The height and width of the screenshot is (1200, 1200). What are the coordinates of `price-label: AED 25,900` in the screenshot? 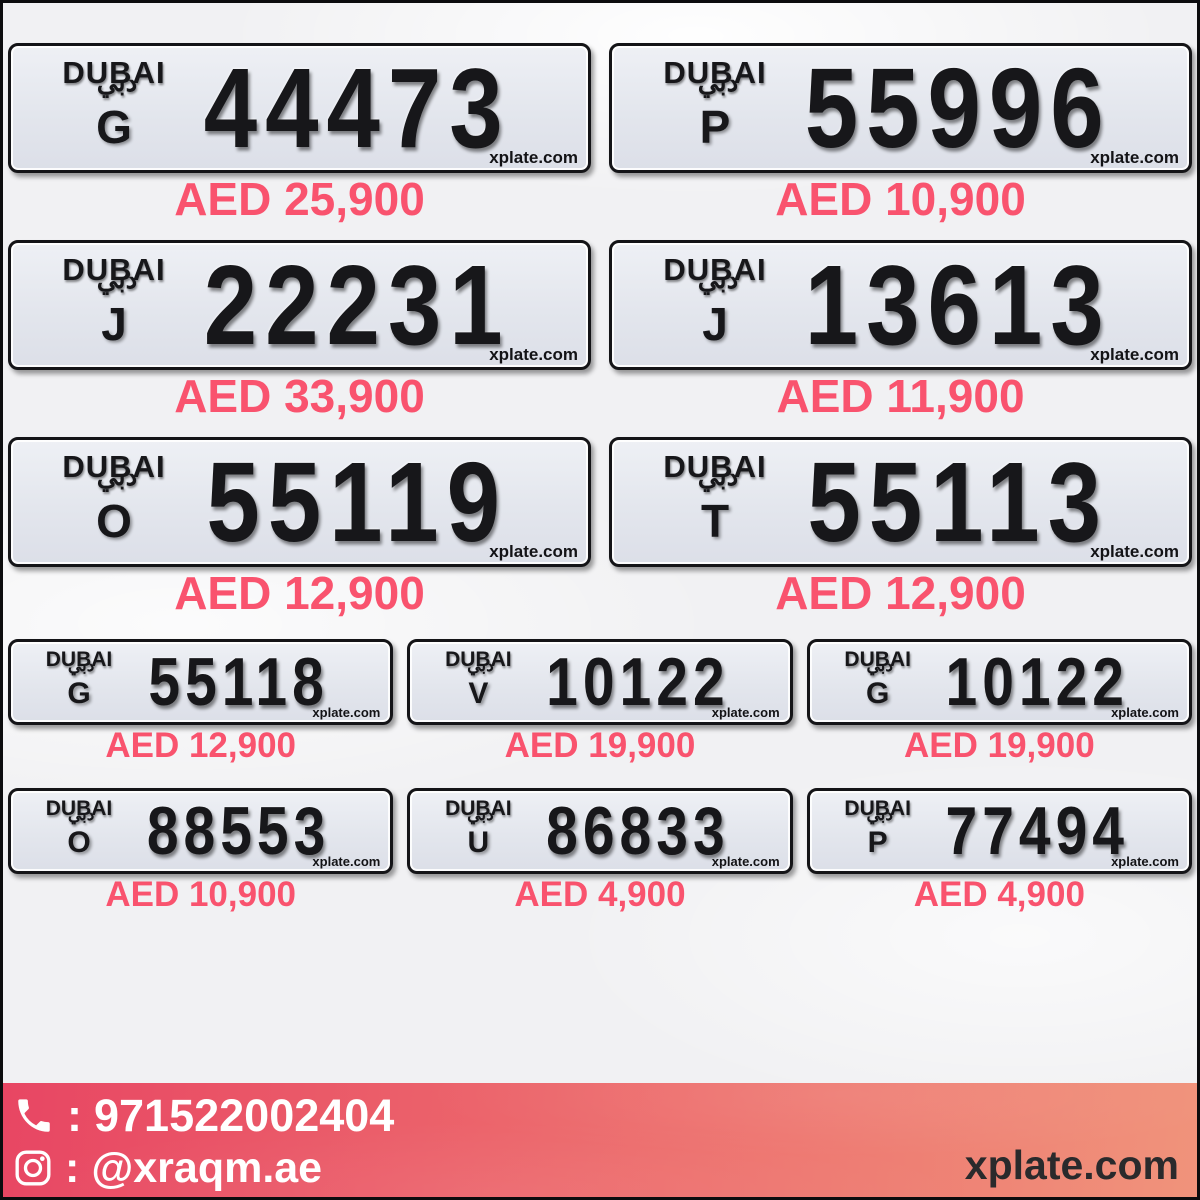 It's located at (299, 199).